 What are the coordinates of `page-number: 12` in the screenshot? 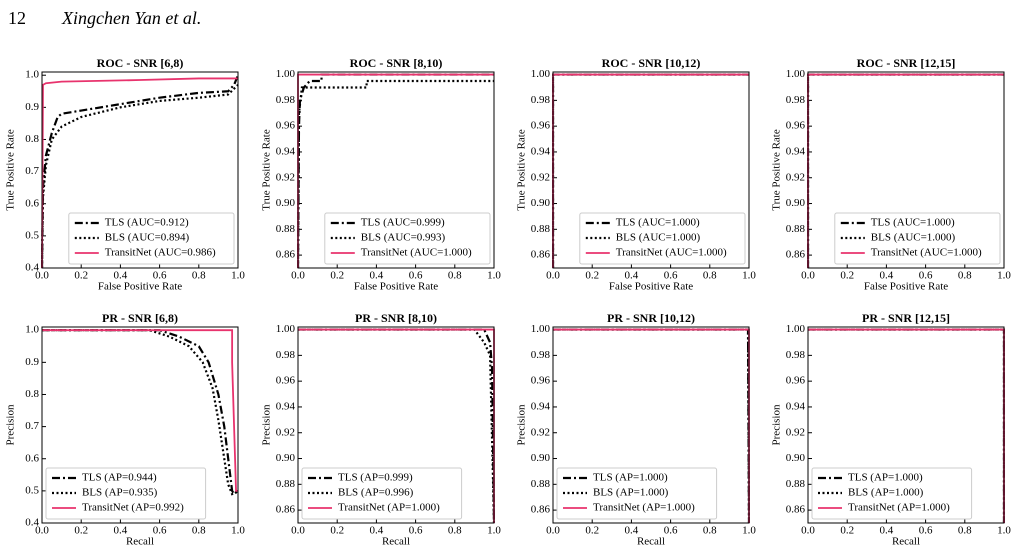 It's located at (17, 18).